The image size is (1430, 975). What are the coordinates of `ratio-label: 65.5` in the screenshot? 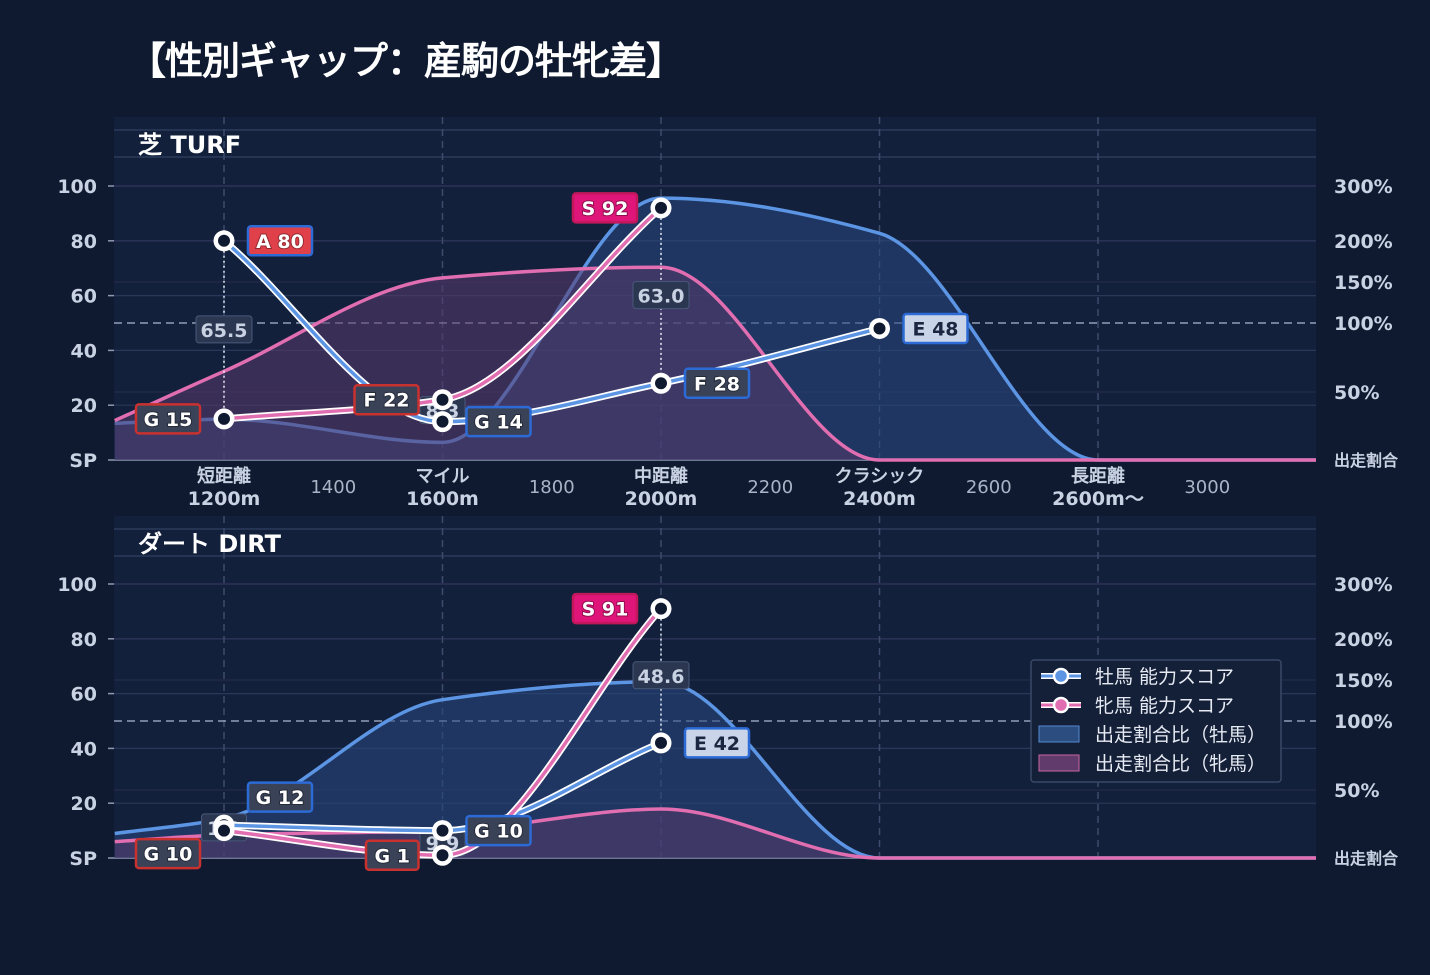 It's located at (224, 331).